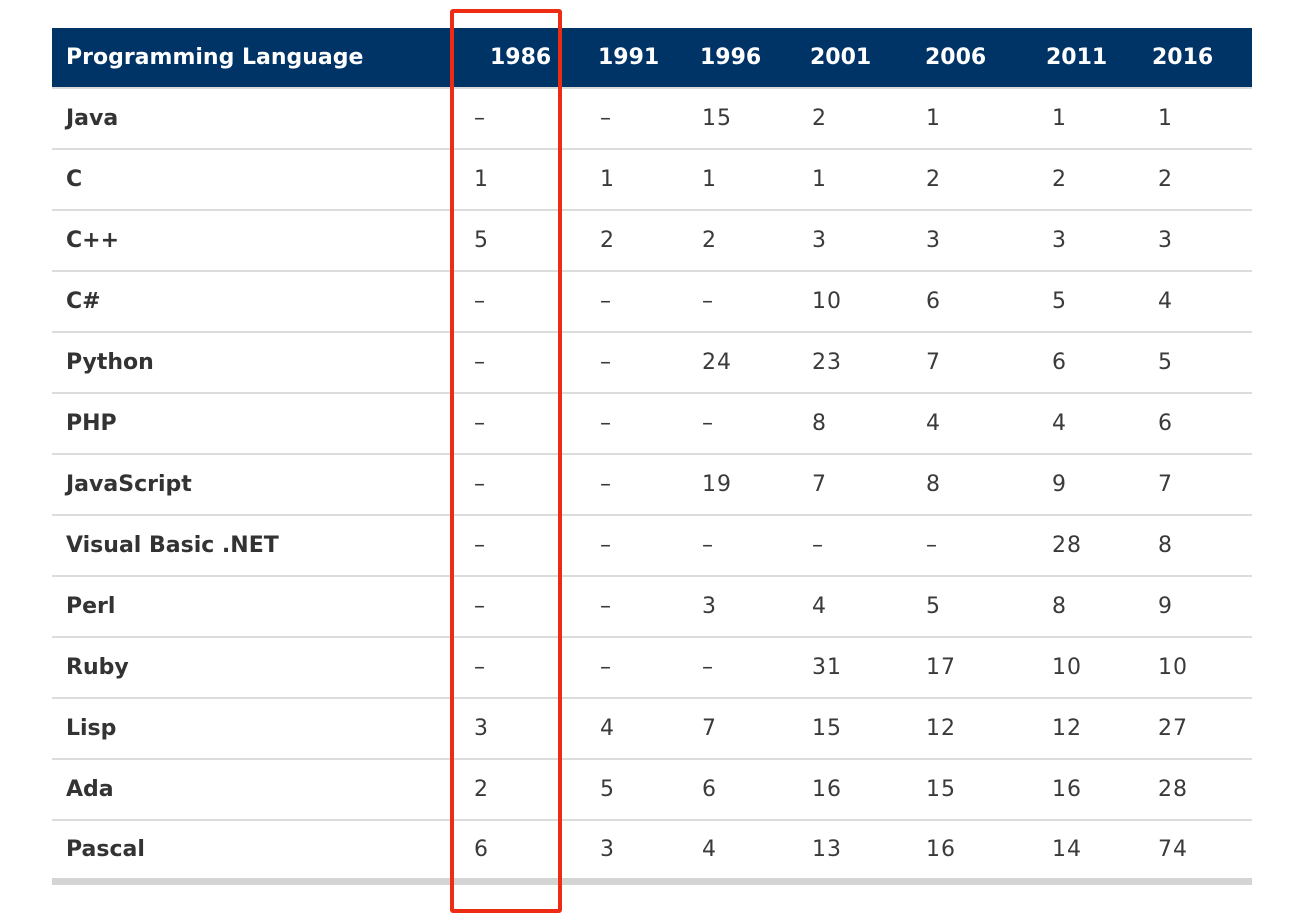  Describe the element at coordinates (1165, 179) in the screenshot. I see `rank-cell-2016: 2` at that location.